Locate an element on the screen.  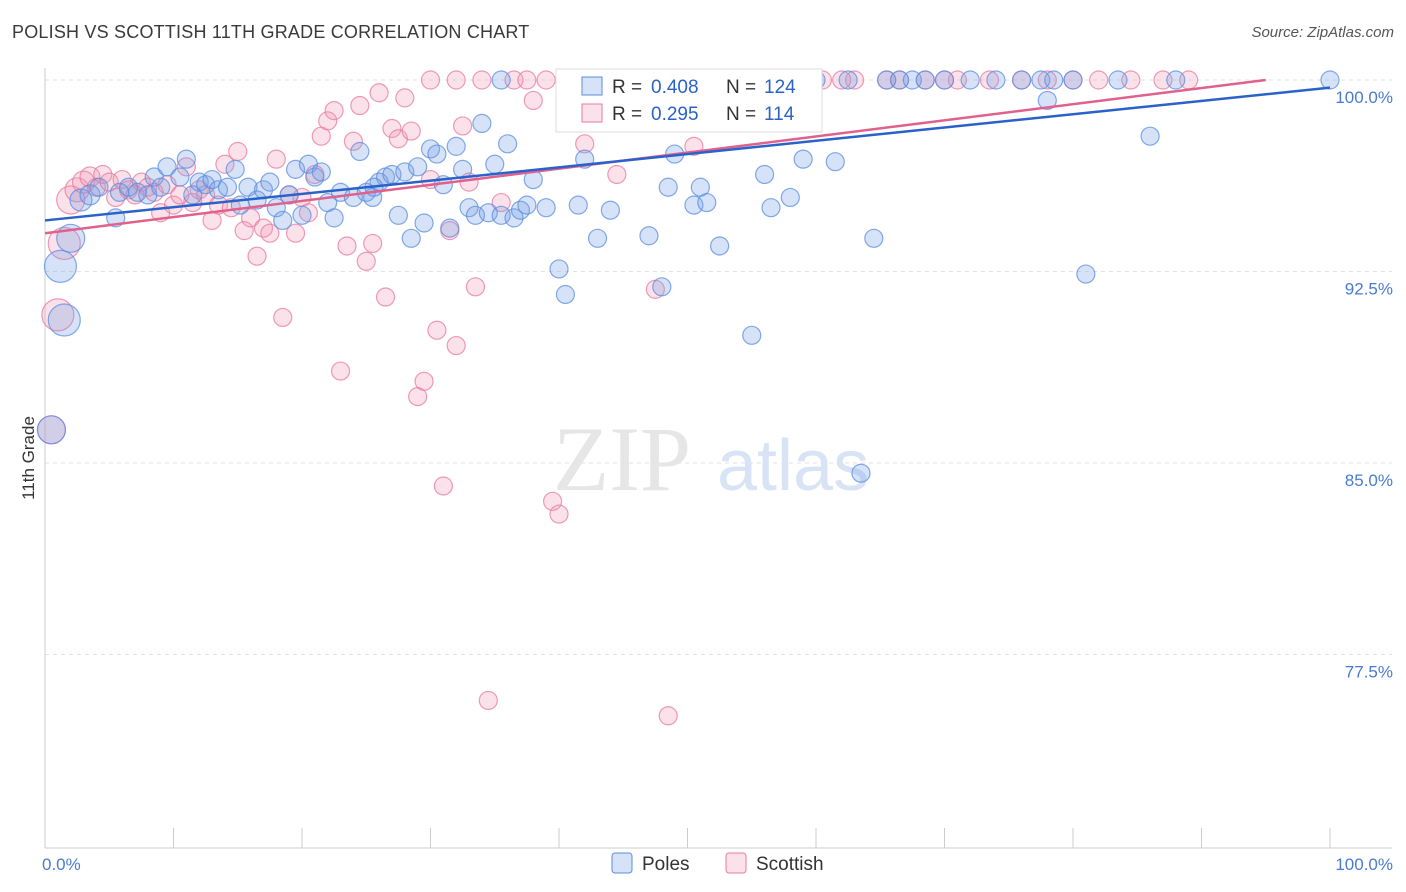
y-tick-label: 85.0% is located at coordinates (1369, 480).